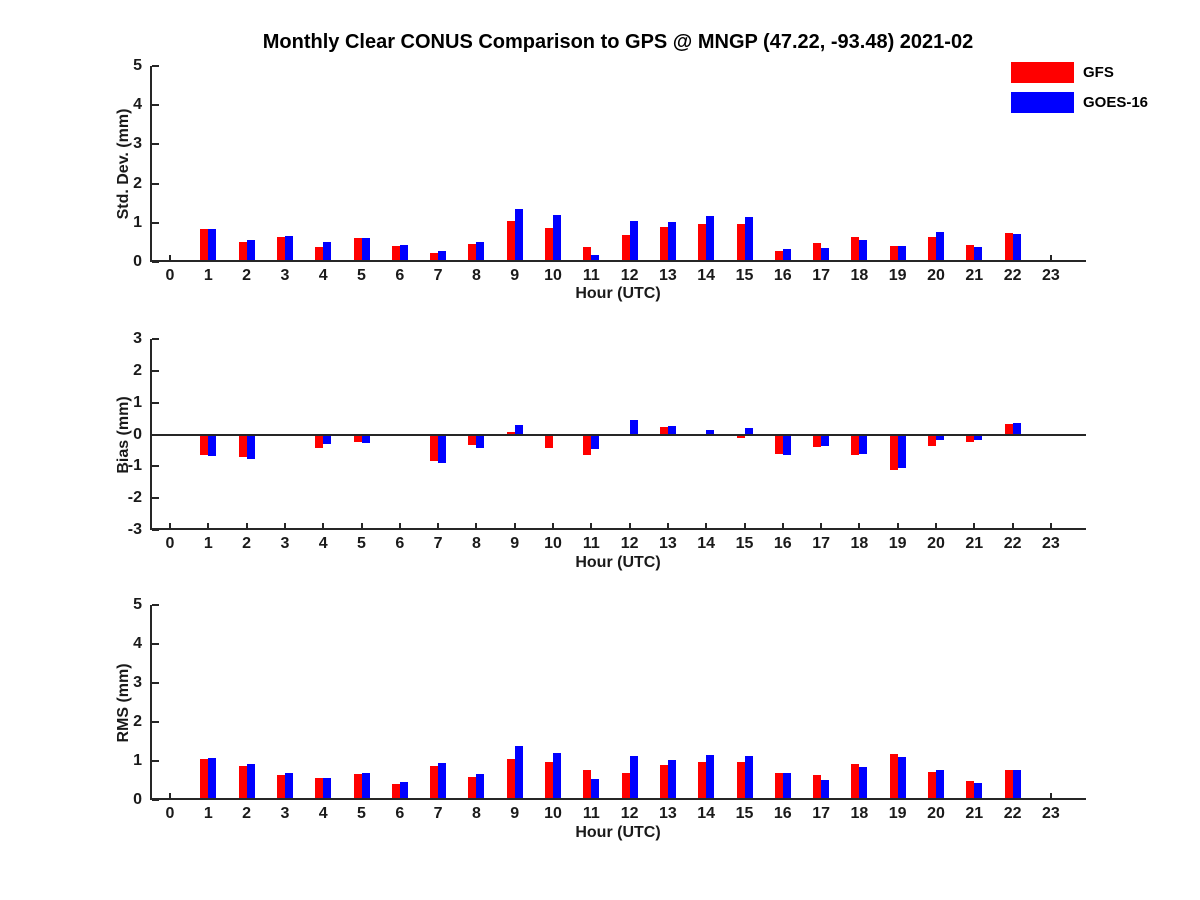 The height and width of the screenshot is (900, 1200). I want to click on bias-y-axis-label: Bias (mm), so click(123, 435).